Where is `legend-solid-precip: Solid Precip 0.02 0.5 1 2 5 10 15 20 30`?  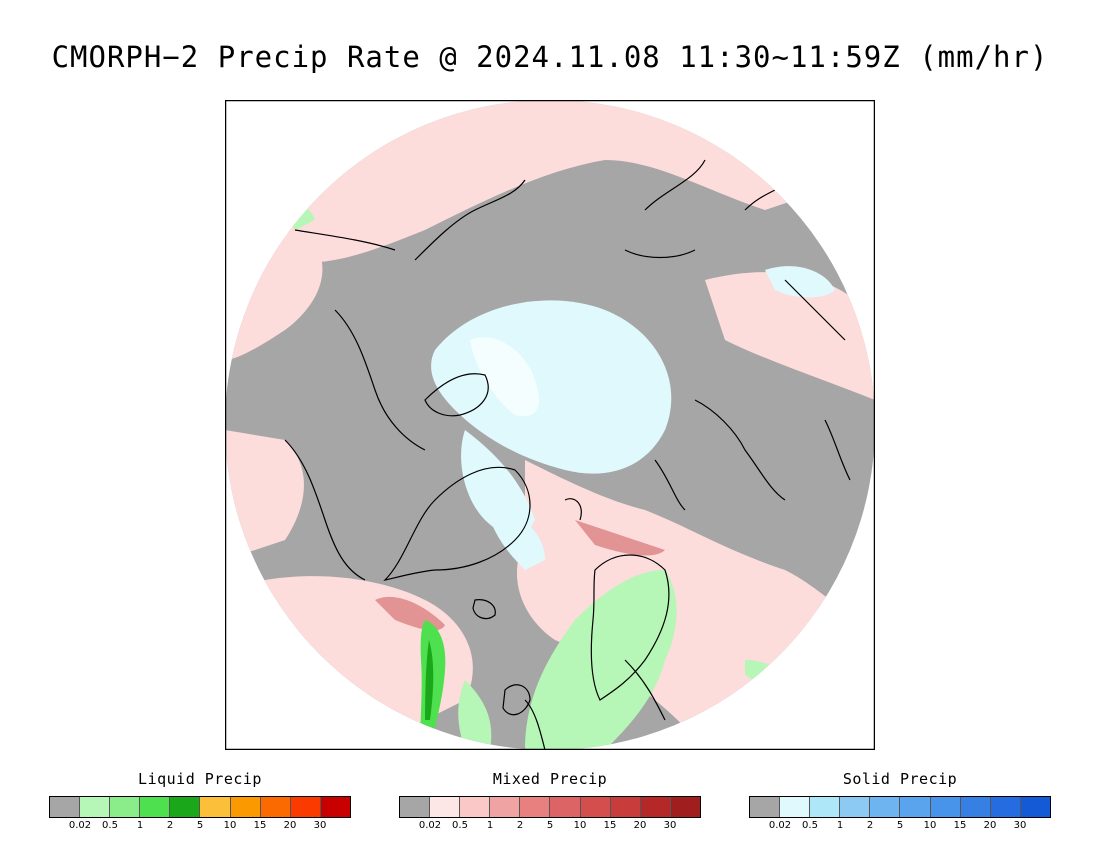 legend-solid-precip: Solid Precip 0.02 0.5 1 2 5 10 15 20 30 is located at coordinates (900, 802).